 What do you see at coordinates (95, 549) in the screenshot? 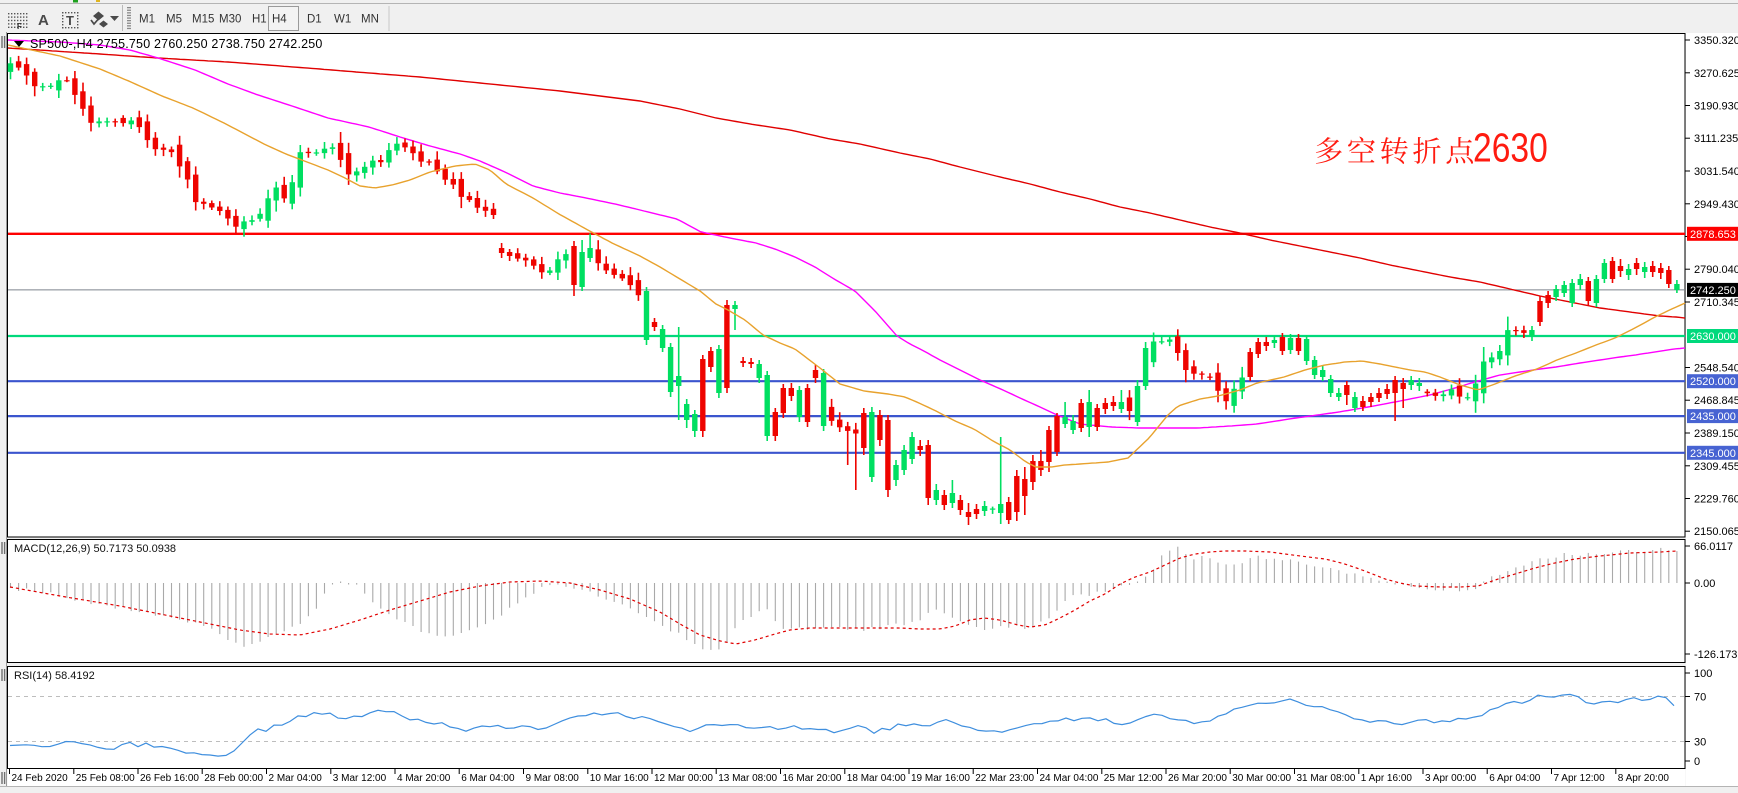
I see `svg-text: MACD(12,26,9) 50.7173 50.0938` at bounding box center [95, 549].